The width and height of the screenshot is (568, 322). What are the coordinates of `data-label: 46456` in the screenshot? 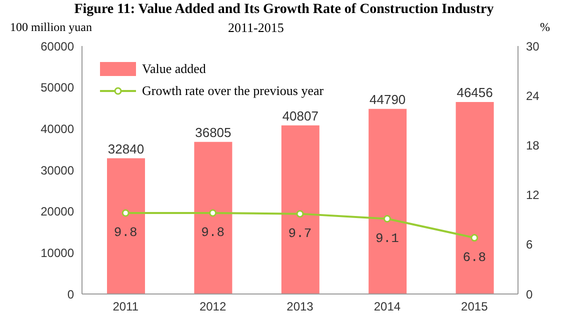 It's located at (474, 92).